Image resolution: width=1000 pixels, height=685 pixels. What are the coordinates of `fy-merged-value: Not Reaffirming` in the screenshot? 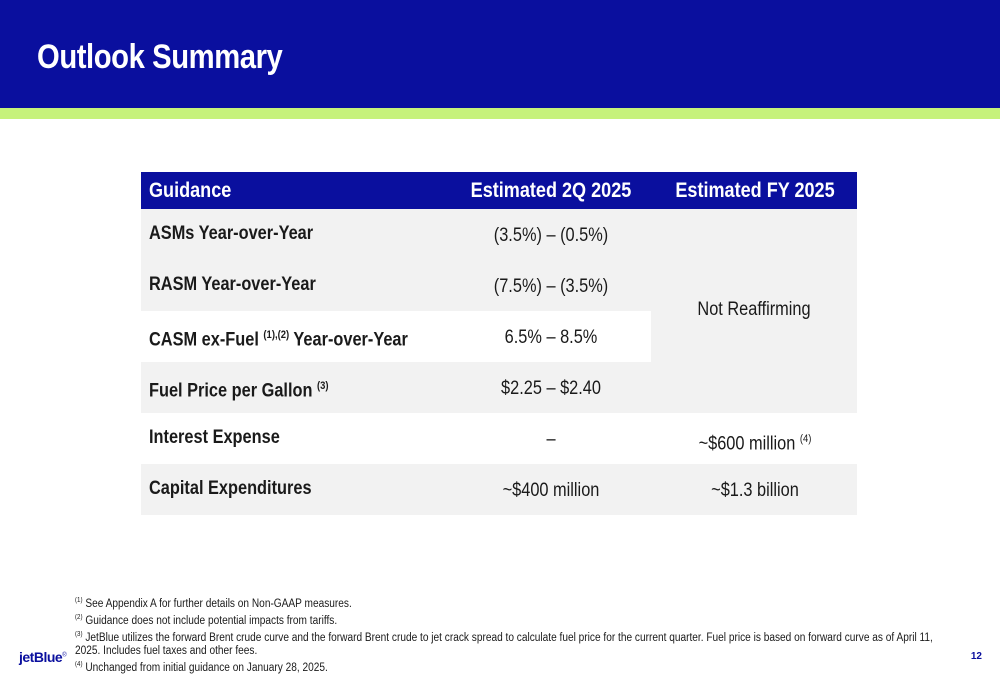 It's located at (754, 309).